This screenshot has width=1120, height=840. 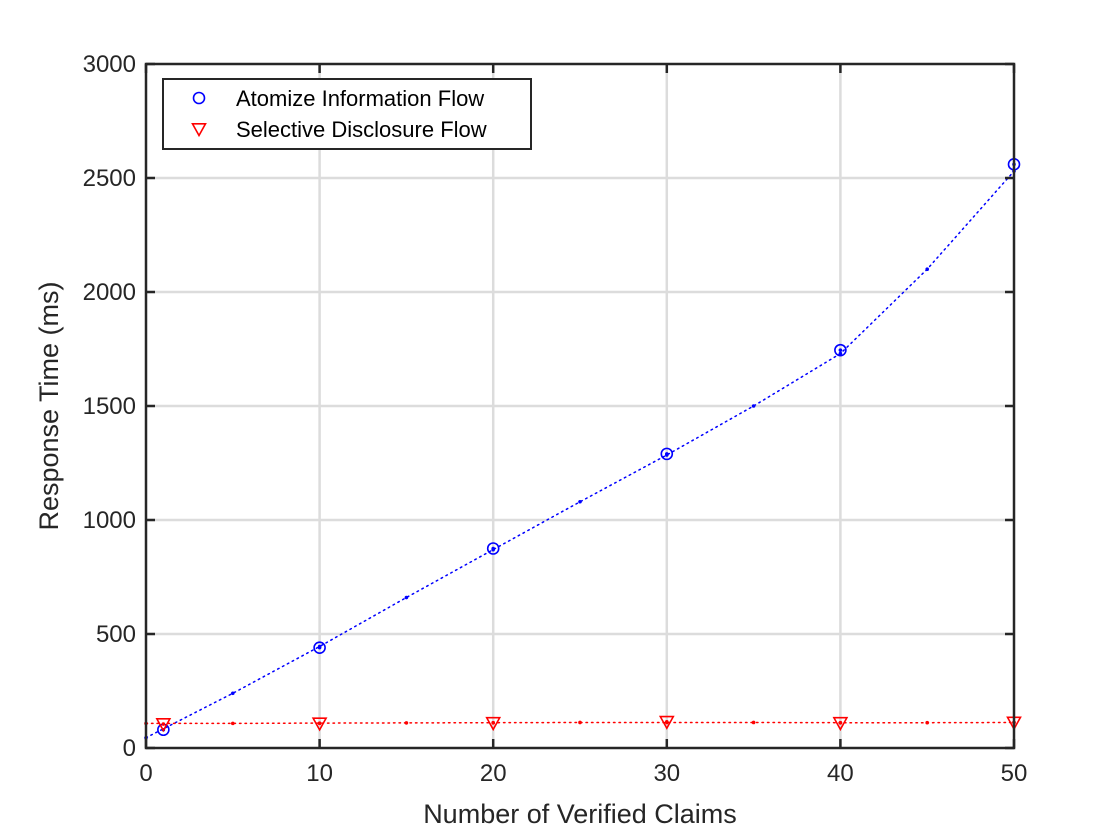 I want to click on y-tick-label: 3000, so click(x=109, y=64).